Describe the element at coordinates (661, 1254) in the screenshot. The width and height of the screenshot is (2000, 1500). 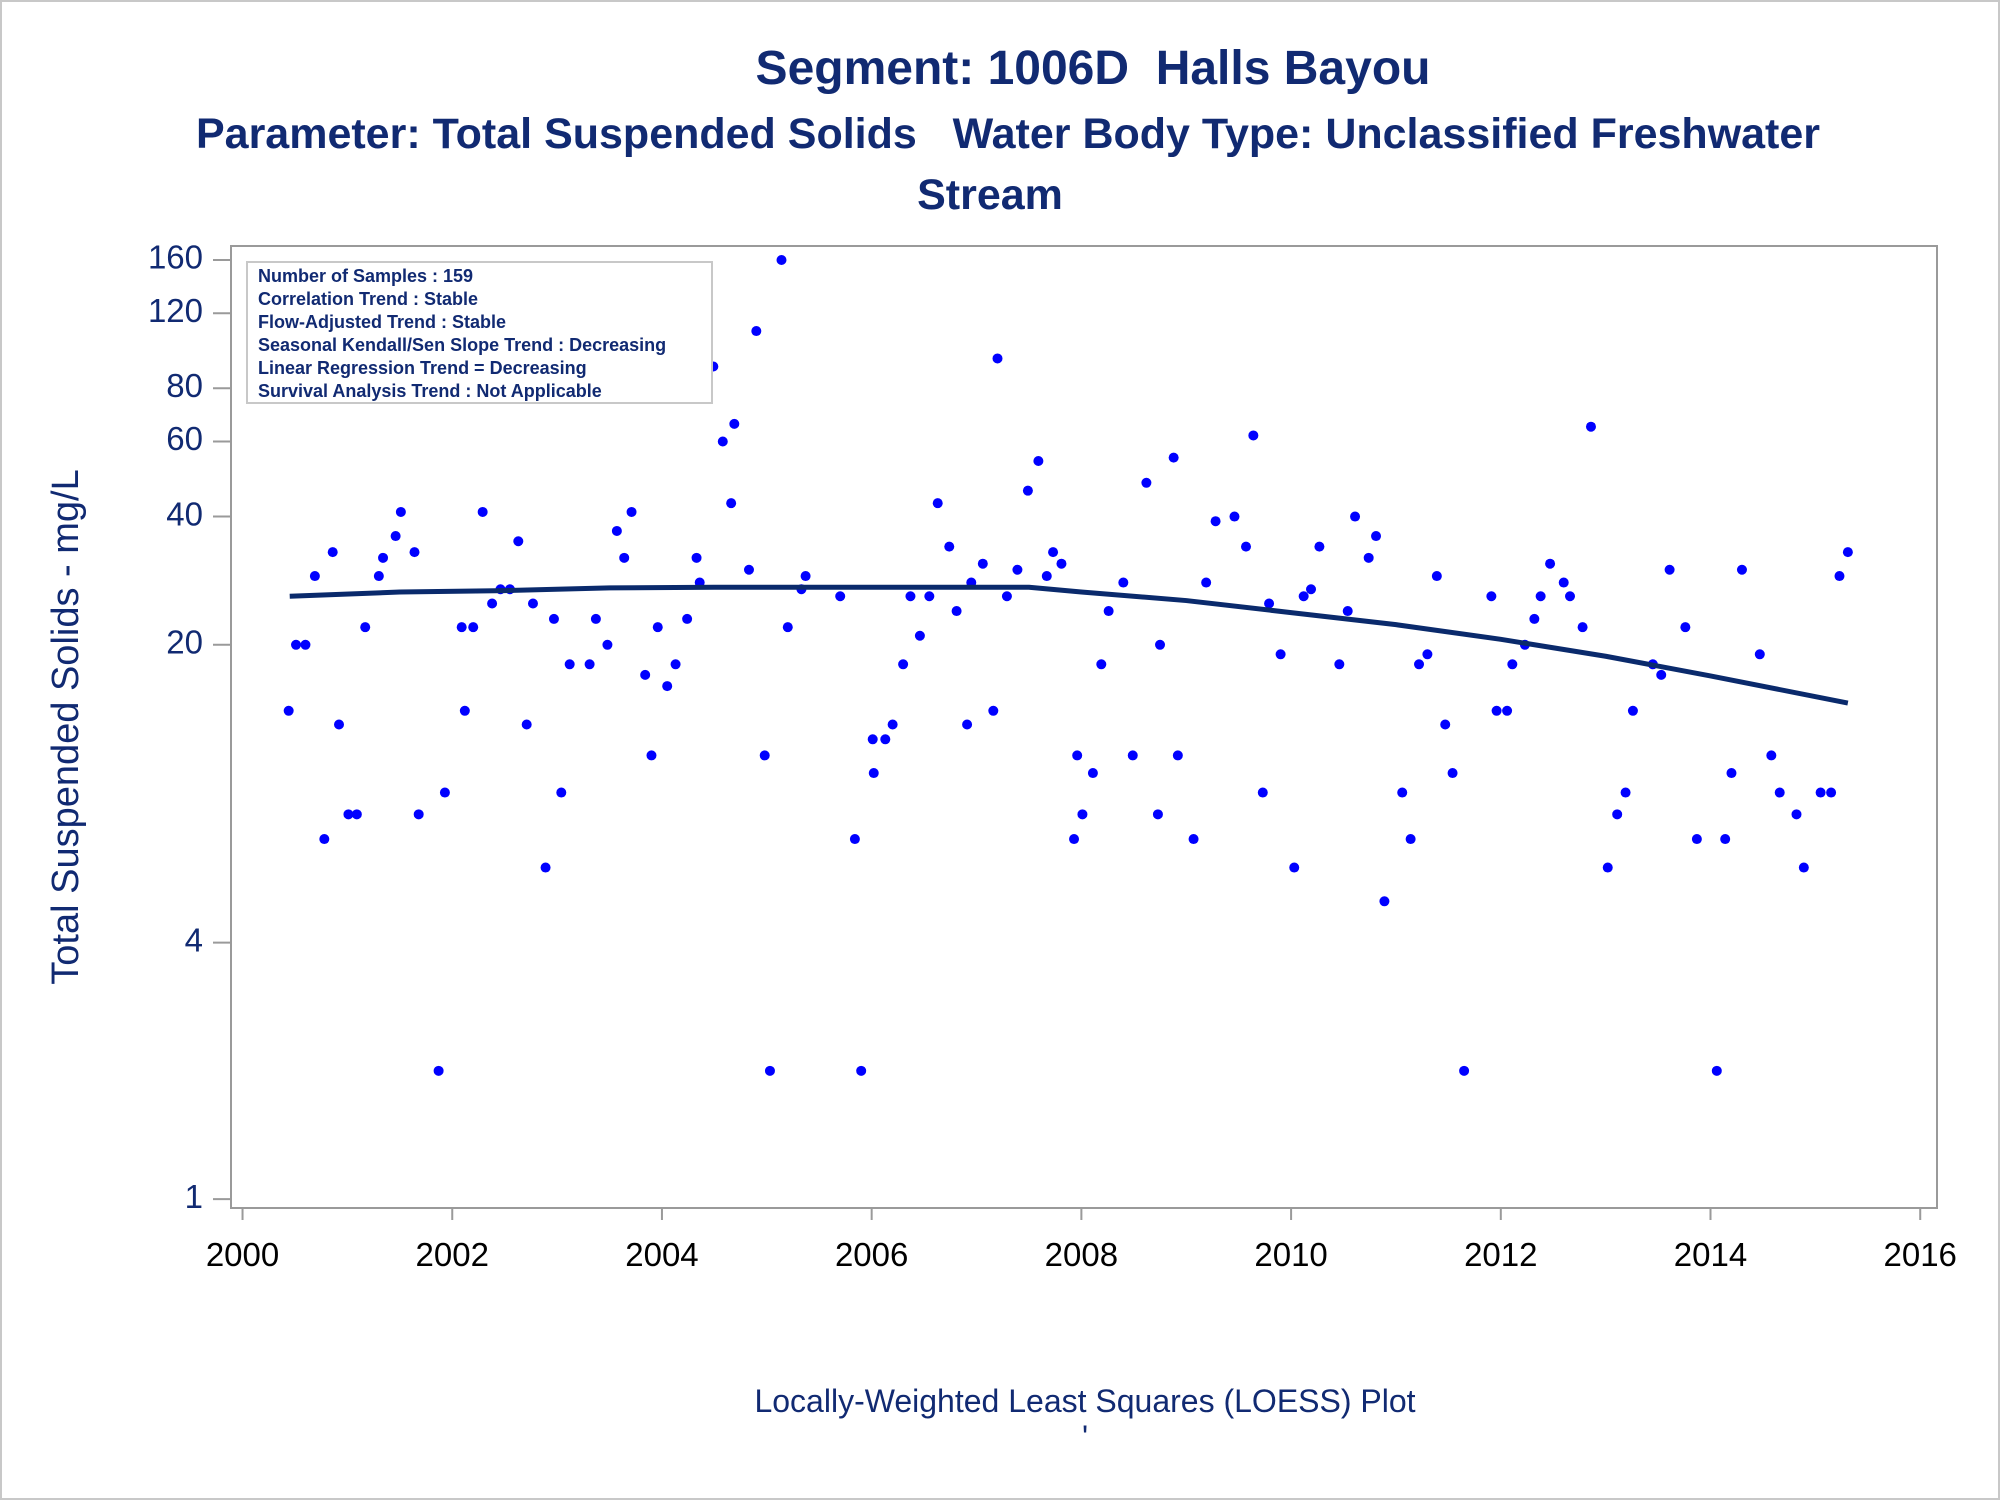
I see `x-tick-label: 2004` at that location.